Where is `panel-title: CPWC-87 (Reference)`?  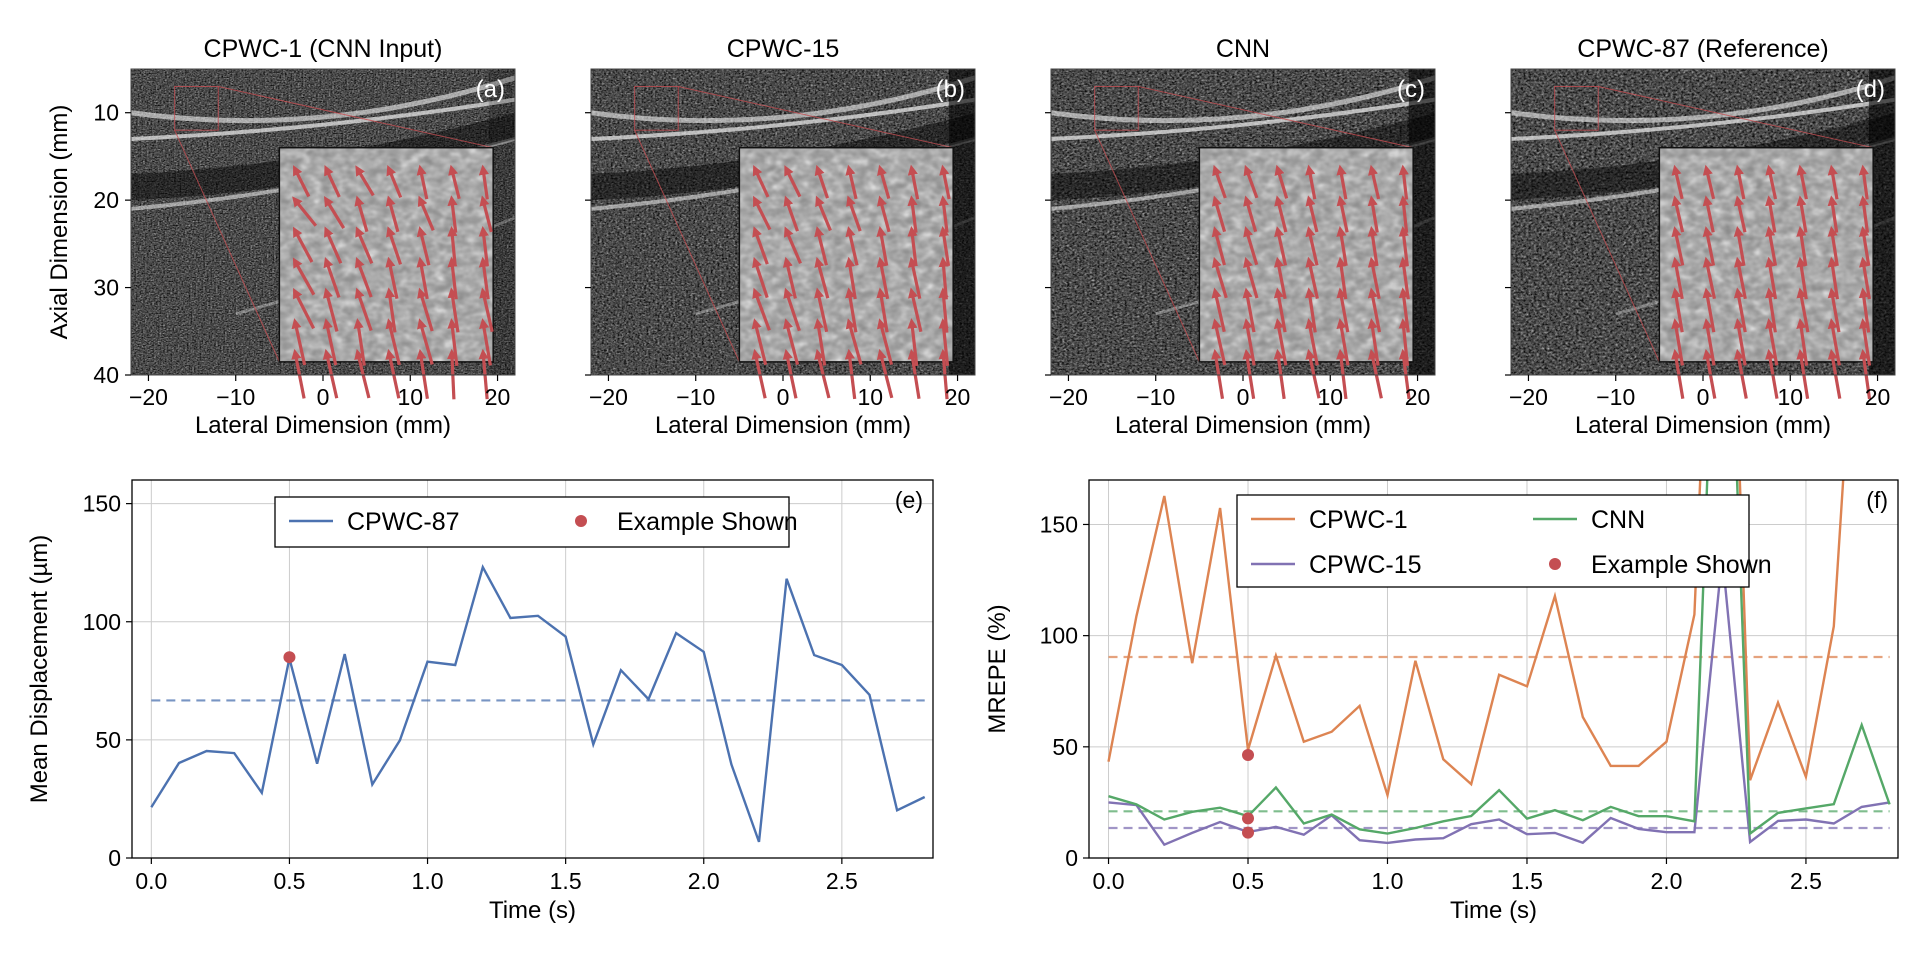
panel-title: CPWC-87 (Reference) is located at coordinates (1702, 49).